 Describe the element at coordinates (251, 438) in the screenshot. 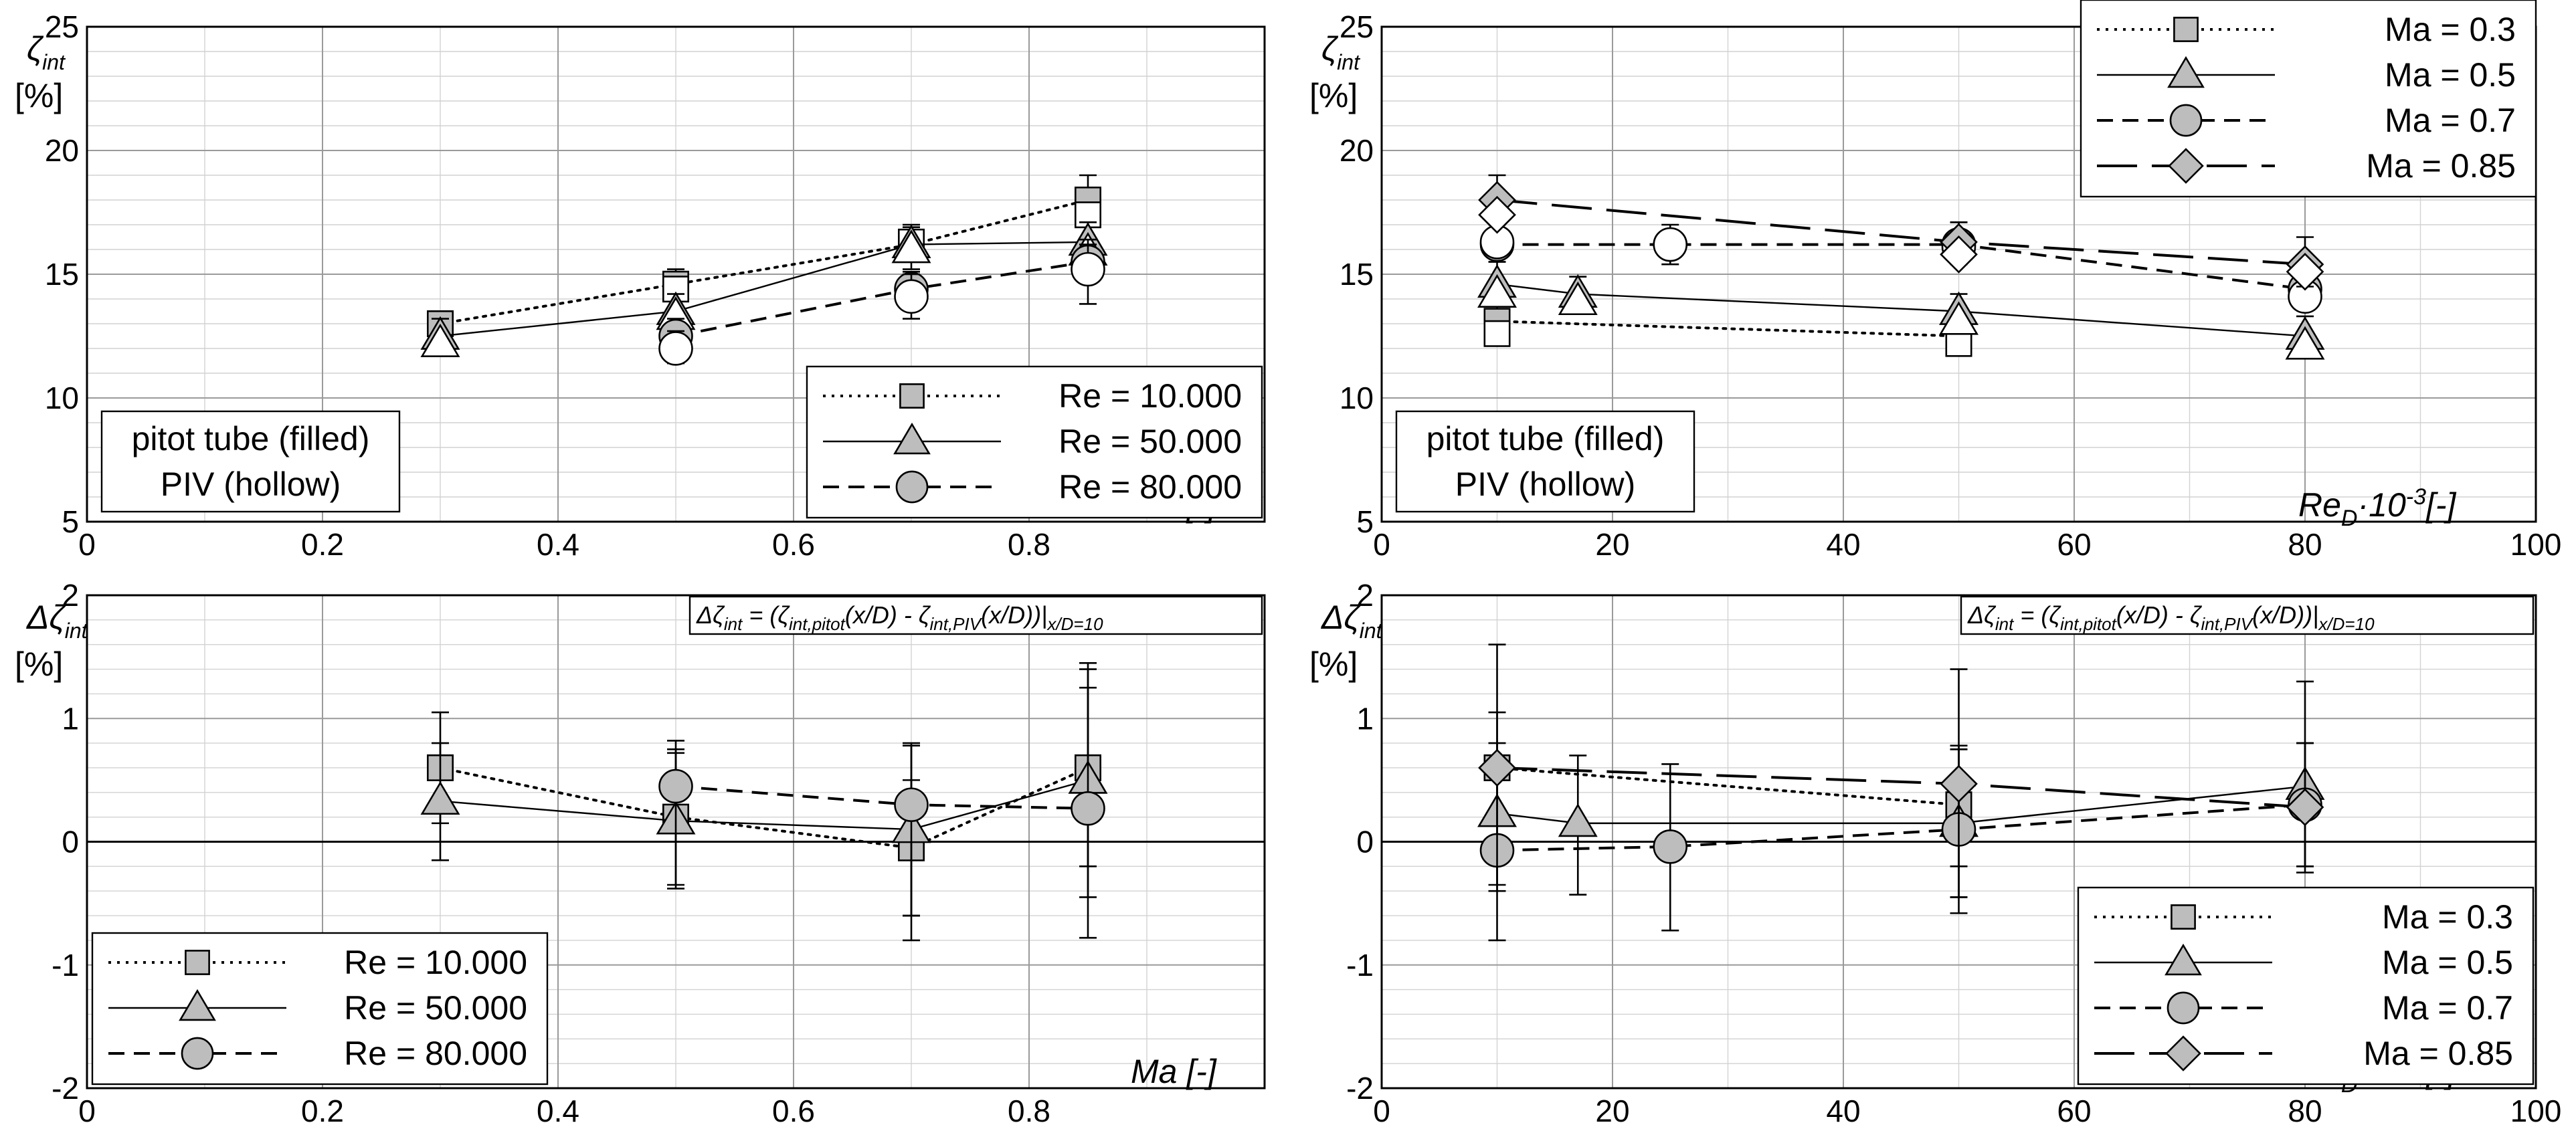

I see `annotation-line: pitot tube (filled)` at that location.